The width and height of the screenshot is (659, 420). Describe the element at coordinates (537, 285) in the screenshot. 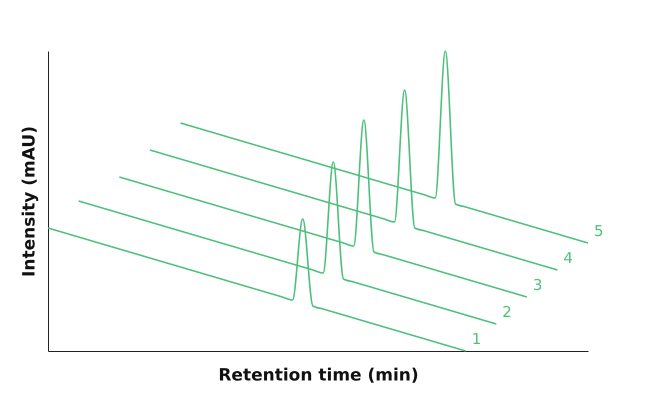

I see `series-label: 3` at that location.